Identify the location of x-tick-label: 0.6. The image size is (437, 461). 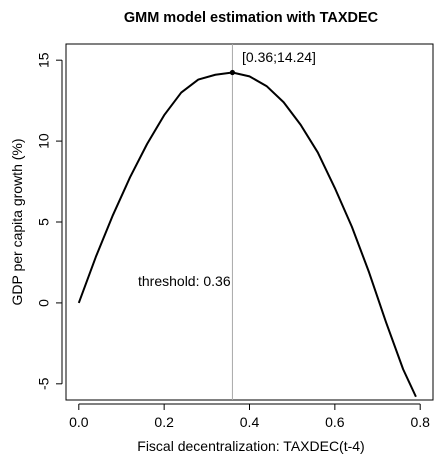
(335, 422).